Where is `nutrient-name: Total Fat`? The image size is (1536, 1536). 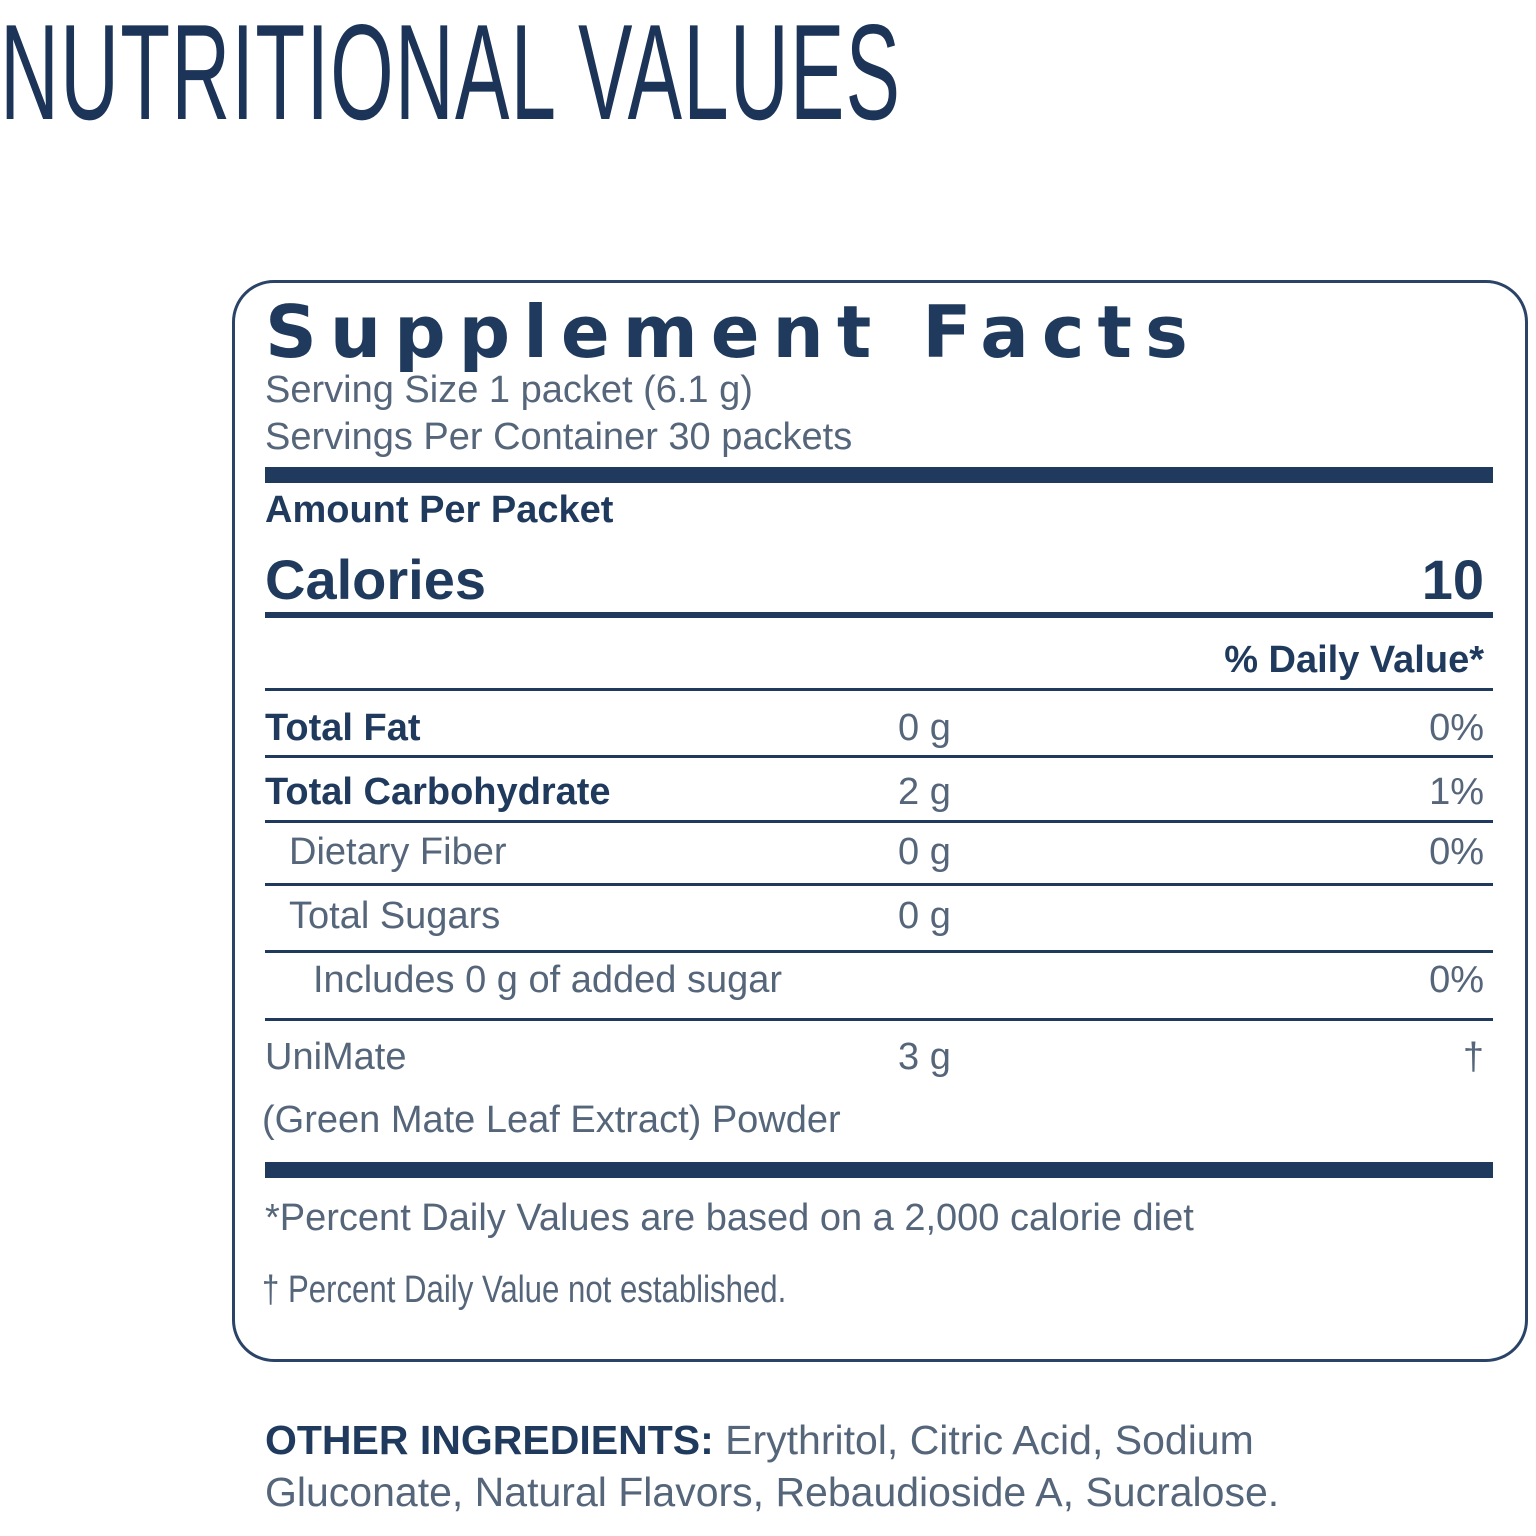
nutrient-name: Total Fat is located at coordinates (343, 728).